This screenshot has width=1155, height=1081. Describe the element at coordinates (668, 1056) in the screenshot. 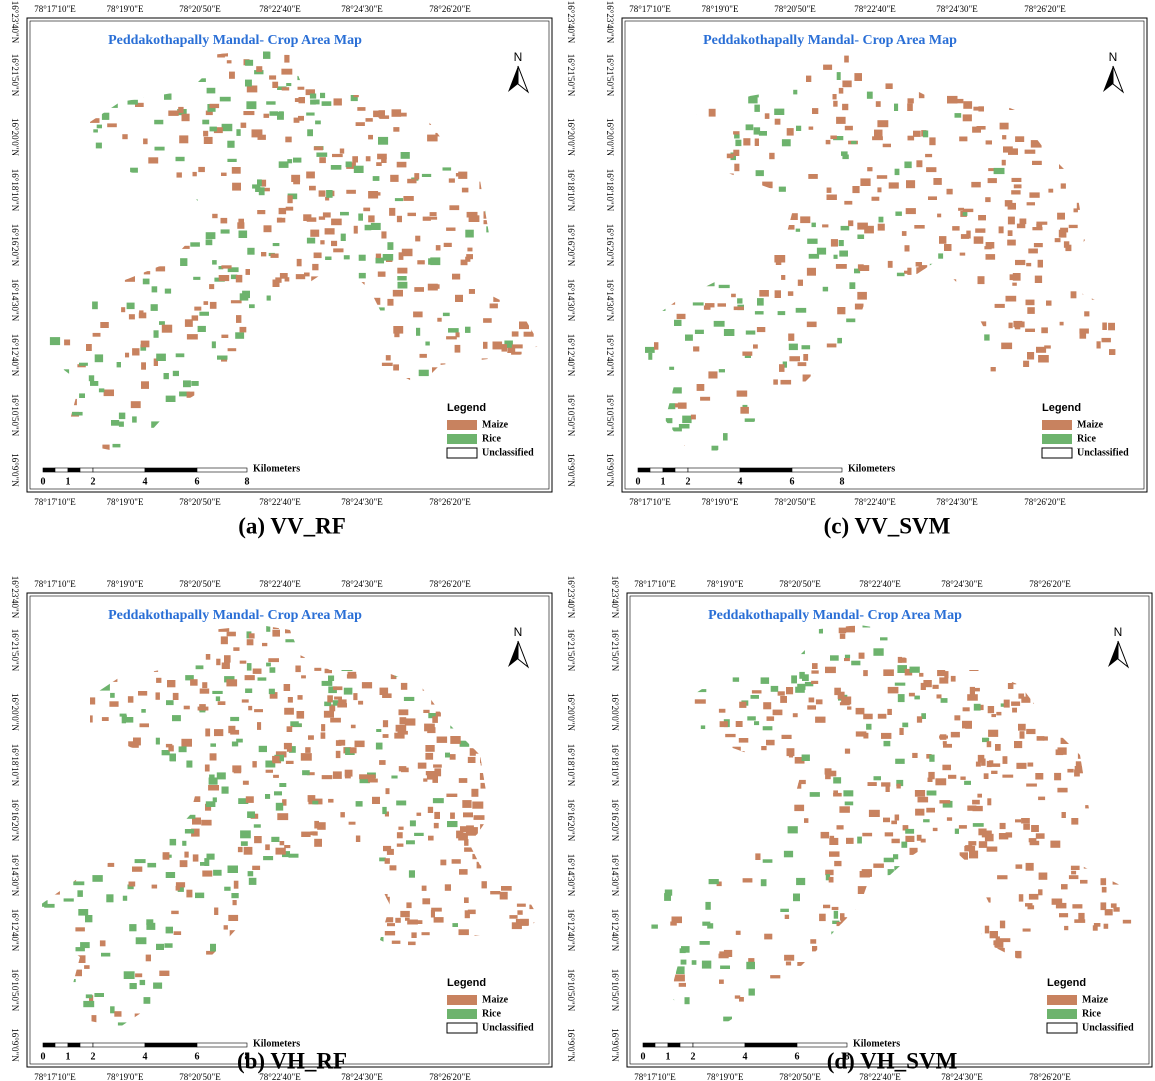

I see `scale-label: 1` at that location.